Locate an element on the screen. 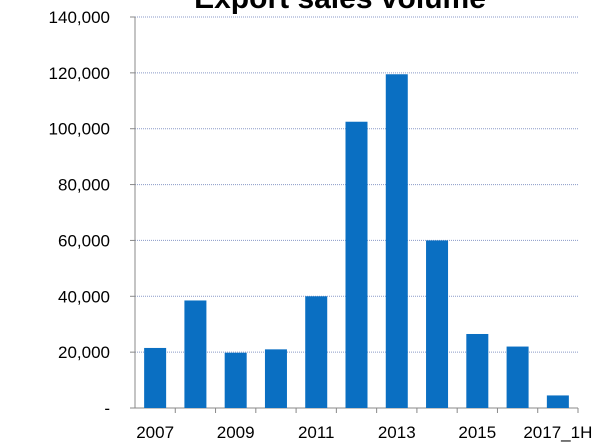 This screenshot has width=610, height=444. y-tick-label: 60,000 is located at coordinates (84, 240).